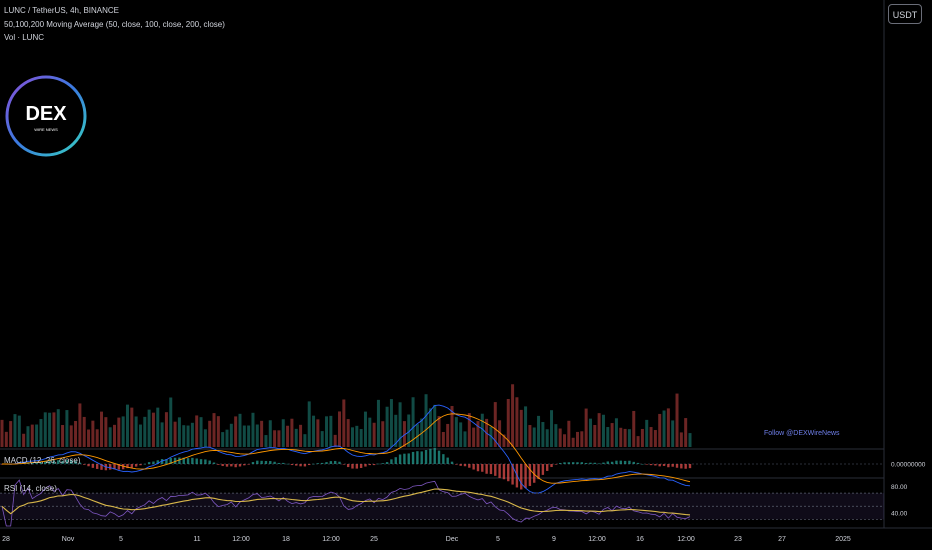 The height and width of the screenshot is (550, 932). What do you see at coordinates (843, 539) in the screenshot?
I see `time-tick-label: 2025` at bounding box center [843, 539].